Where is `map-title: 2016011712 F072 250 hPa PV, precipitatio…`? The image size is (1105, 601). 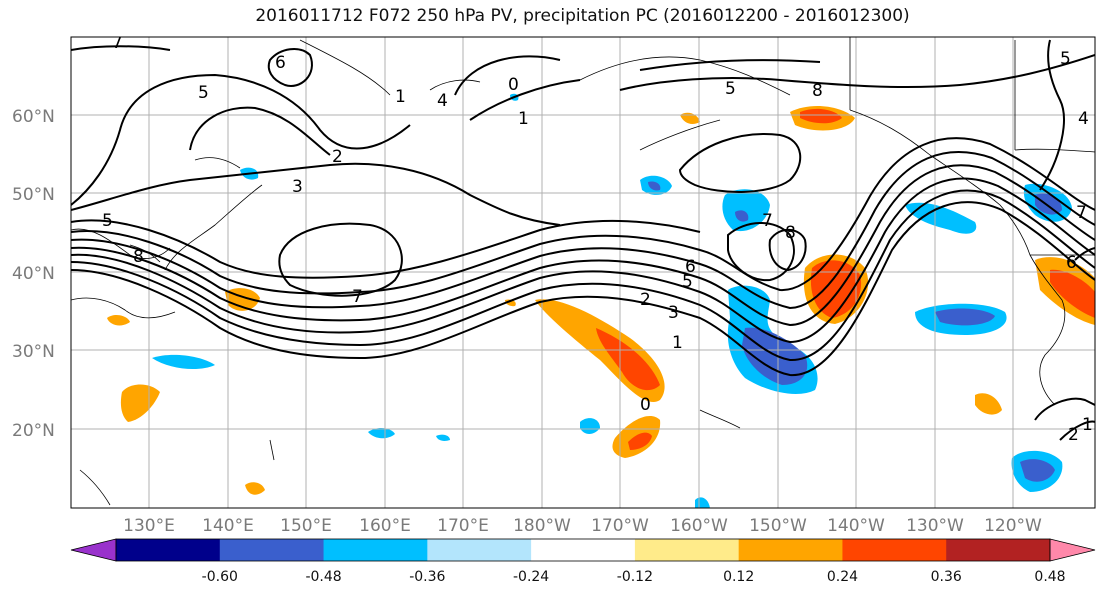
map-title: 2016011712 F072 250 hPa PV, precipitatio… is located at coordinates (582, 16).